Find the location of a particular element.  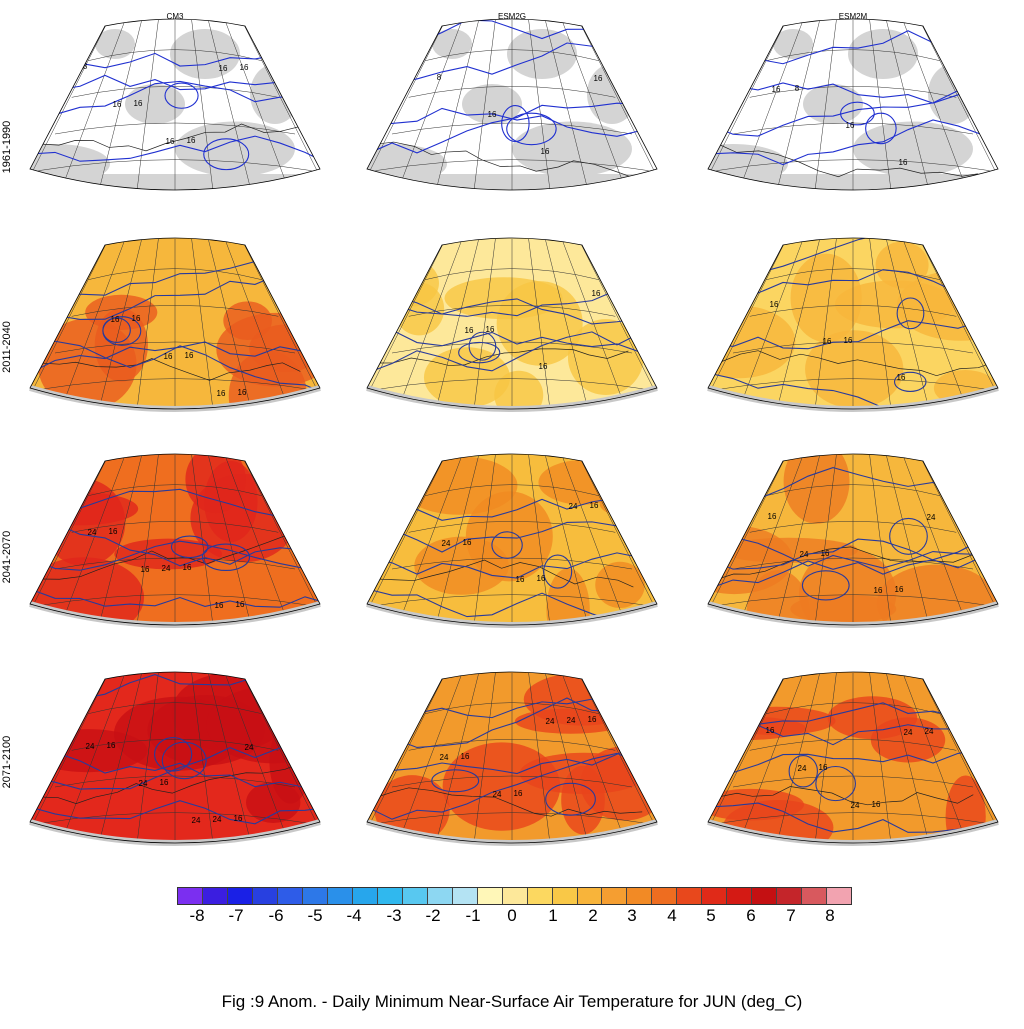

colorbar-tick-label: 1 is located at coordinates (553, 915).